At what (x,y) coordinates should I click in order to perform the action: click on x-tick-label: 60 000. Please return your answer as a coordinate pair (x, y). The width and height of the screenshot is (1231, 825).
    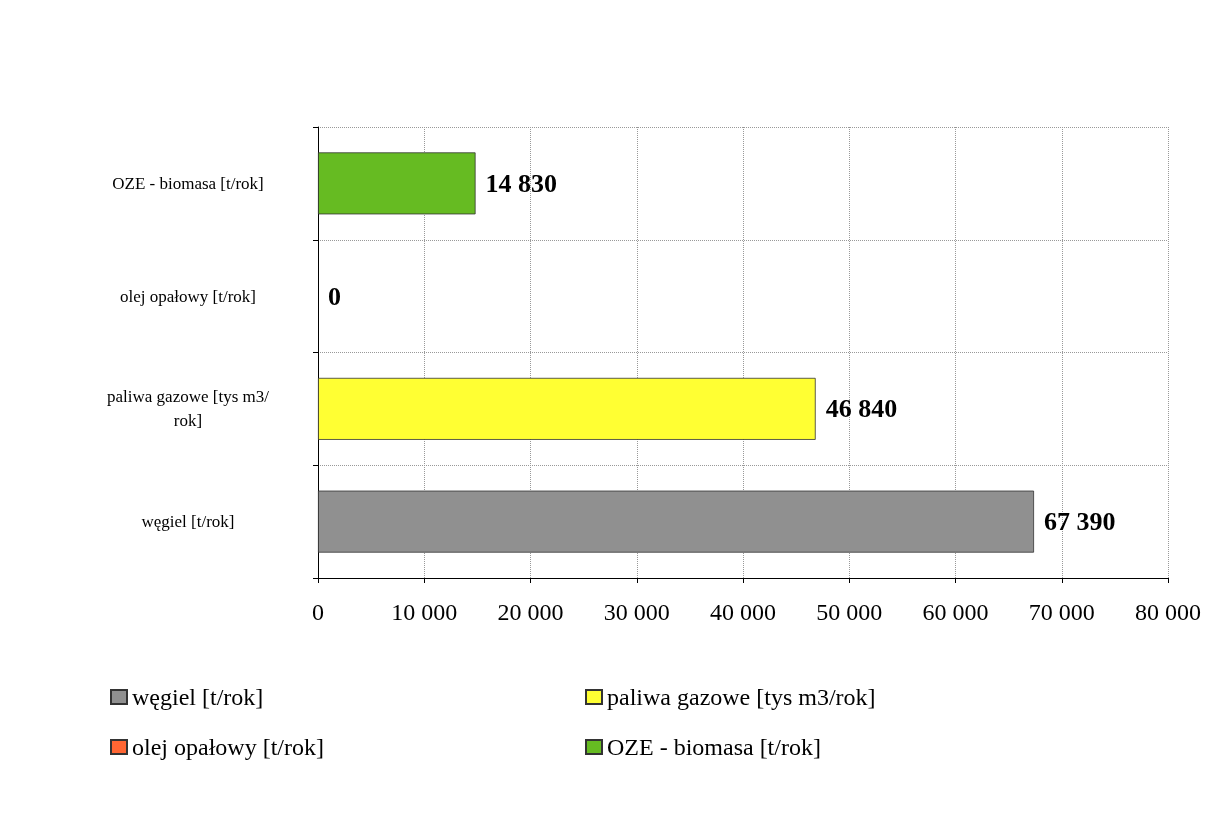
    Looking at the image, I should click on (955, 612).